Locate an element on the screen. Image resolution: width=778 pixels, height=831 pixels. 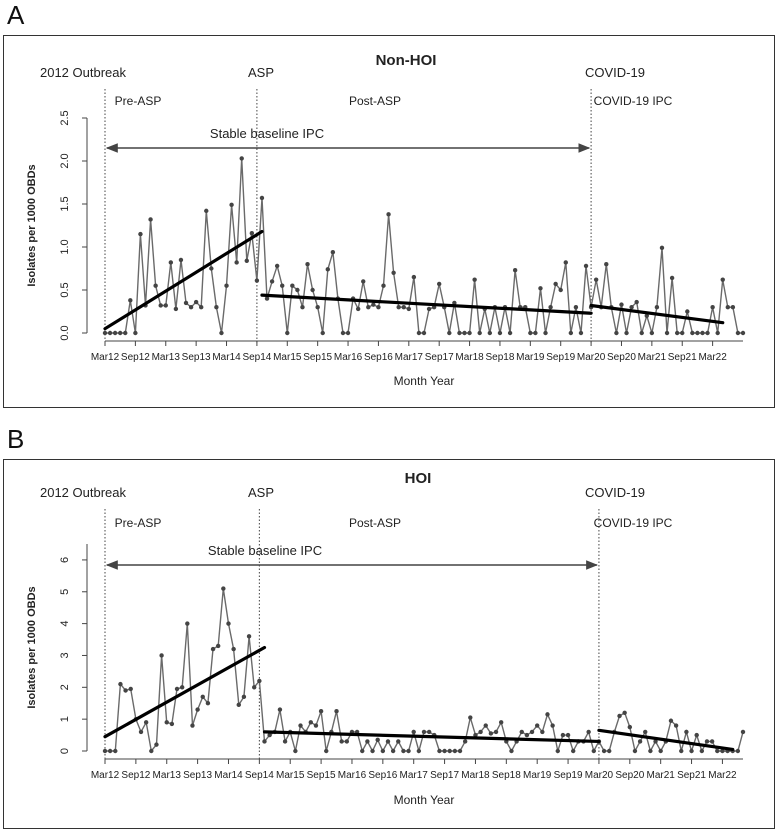
x-tick-label: Mar18 is located at coordinates (475, 775).